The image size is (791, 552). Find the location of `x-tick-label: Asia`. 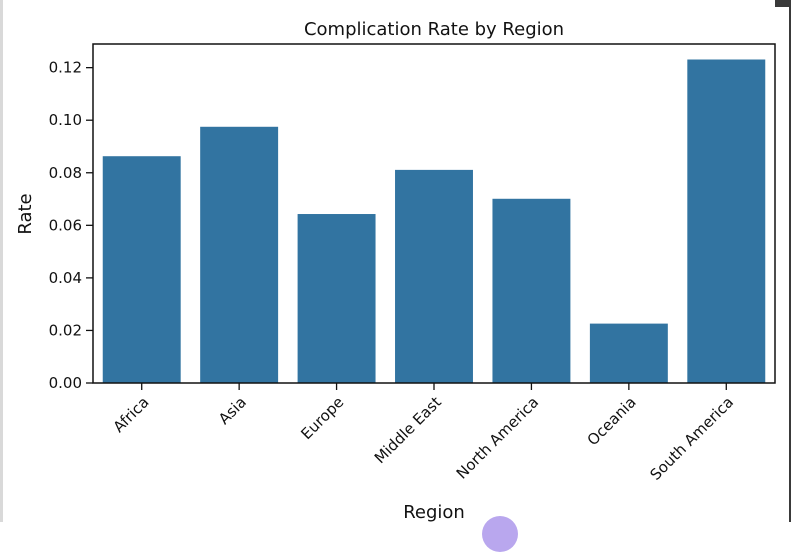

x-tick-label: Asia is located at coordinates (232, 410).